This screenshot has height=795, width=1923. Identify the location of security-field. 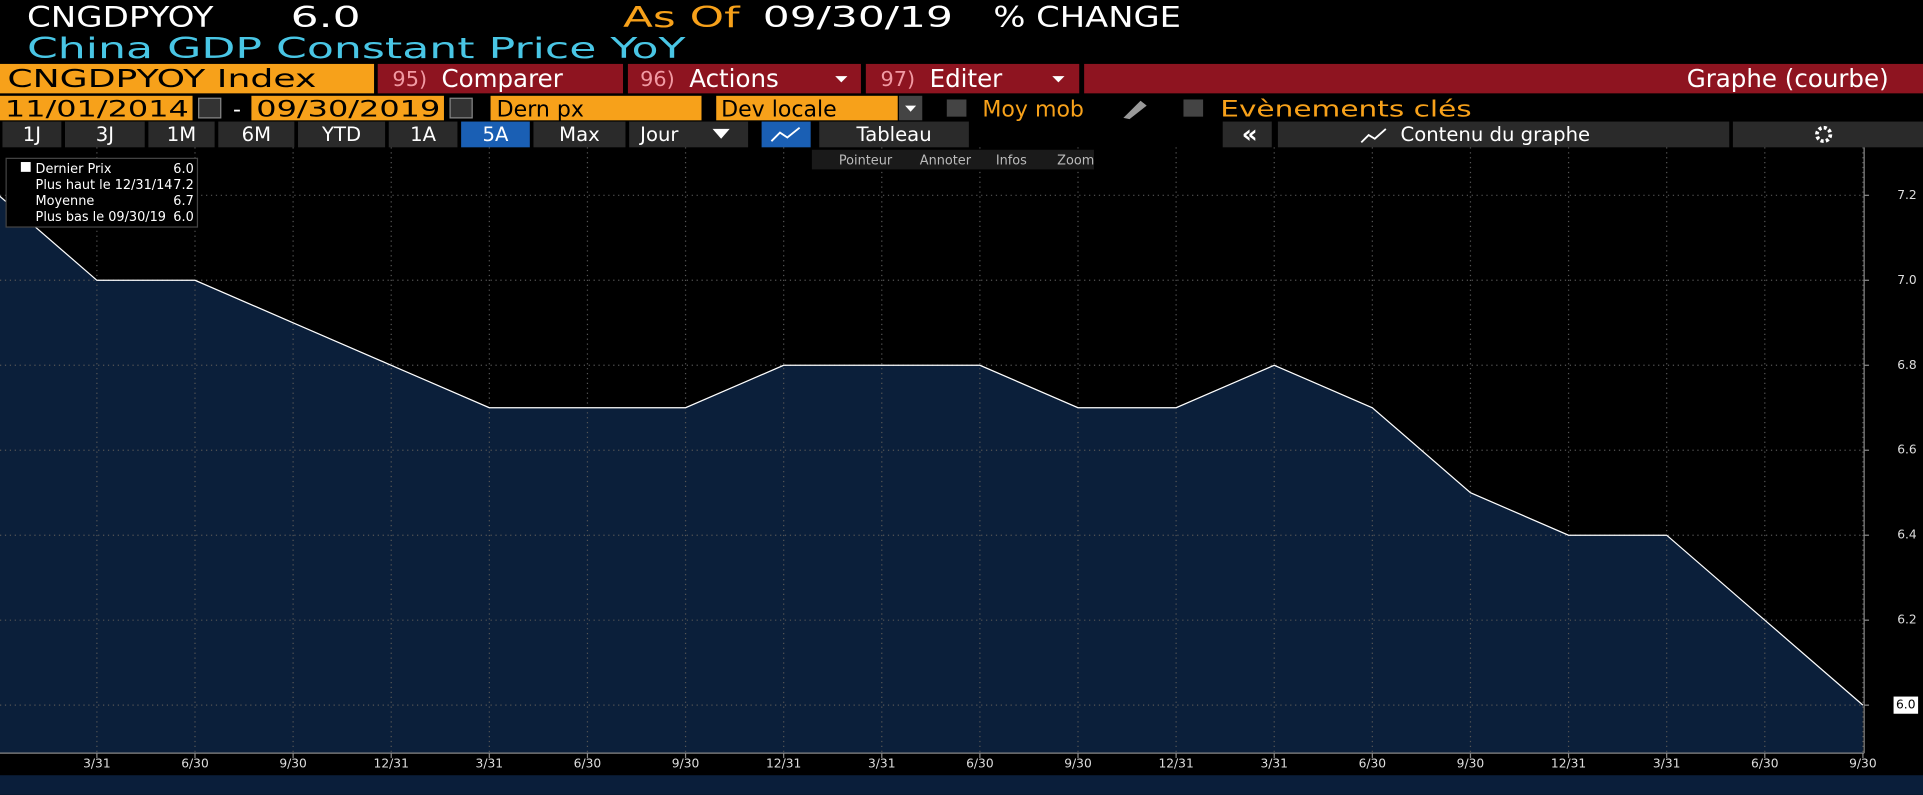
(187, 78).